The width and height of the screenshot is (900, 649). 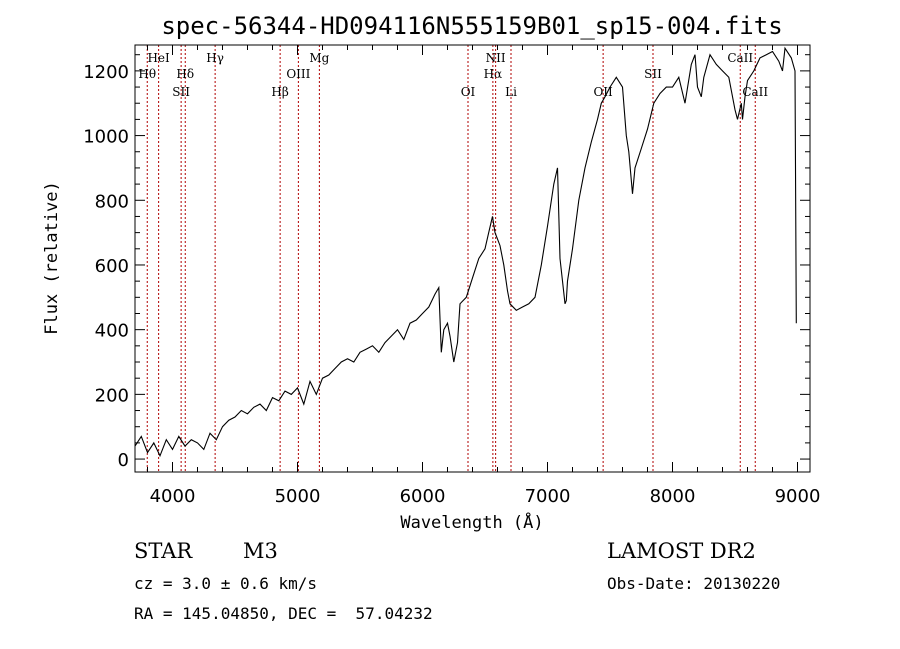 What do you see at coordinates (548, 496) in the screenshot?
I see `x-tick-label: 7000` at bounding box center [548, 496].